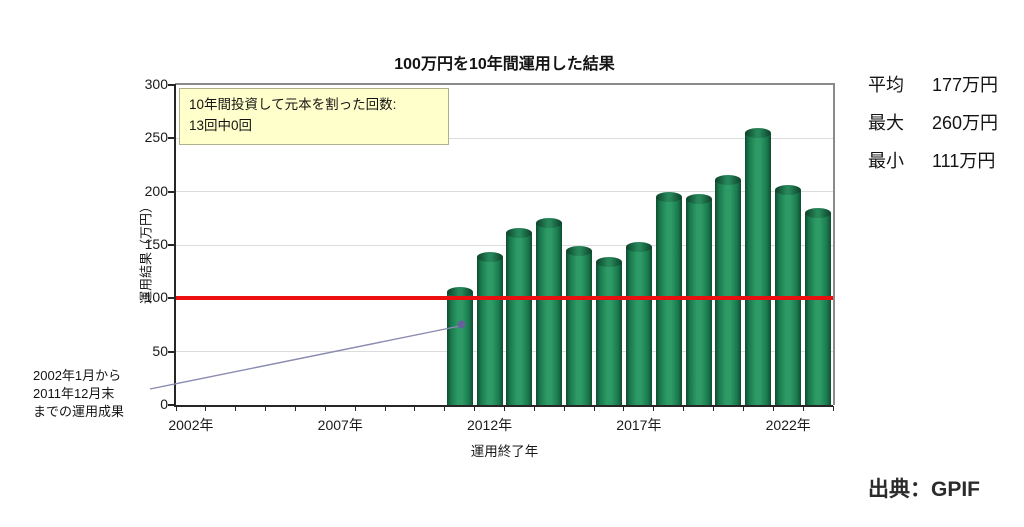 The width and height of the screenshot is (1024, 527). I want to click on bar-2015, so click(579, 325).